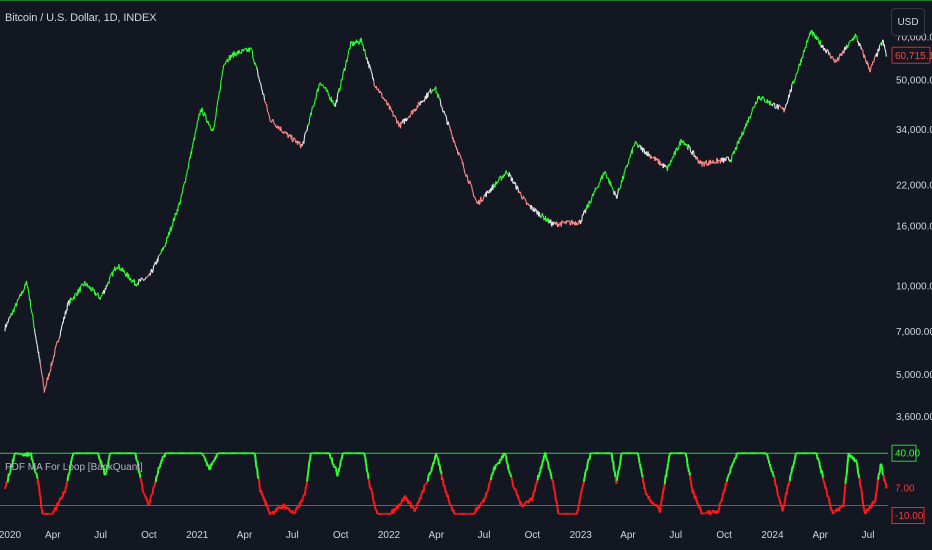  I want to click on currency-button: USD, so click(908, 22).